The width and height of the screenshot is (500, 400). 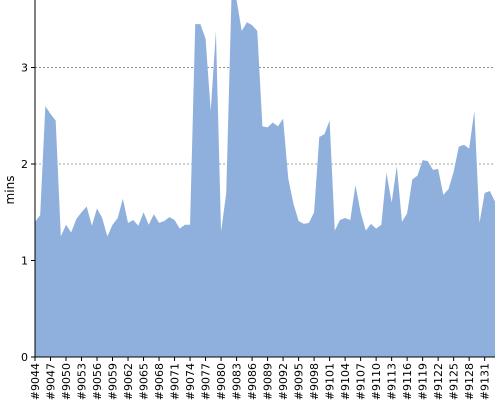 I want to click on x-tick-label: #9122, so click(x=438, y=381).